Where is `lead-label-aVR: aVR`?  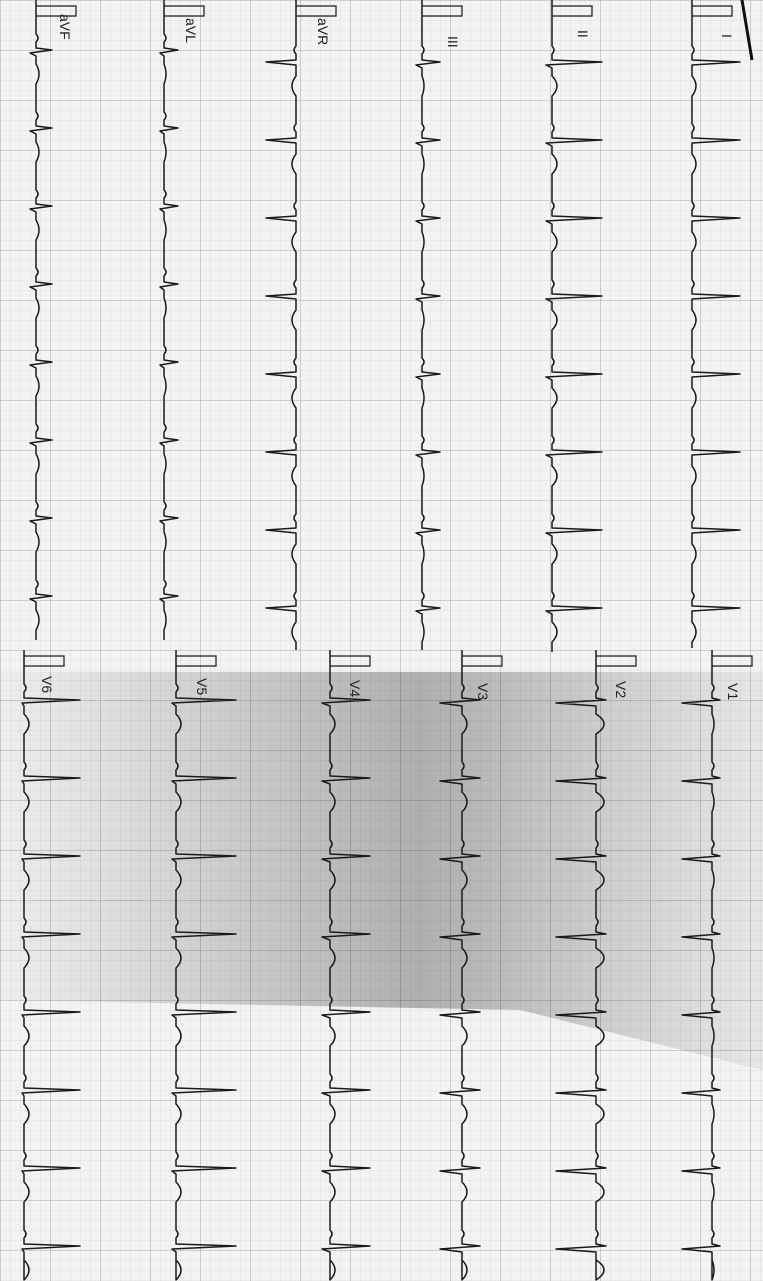
lead-label-aVR: aVR is located at coordinates (323, 31).